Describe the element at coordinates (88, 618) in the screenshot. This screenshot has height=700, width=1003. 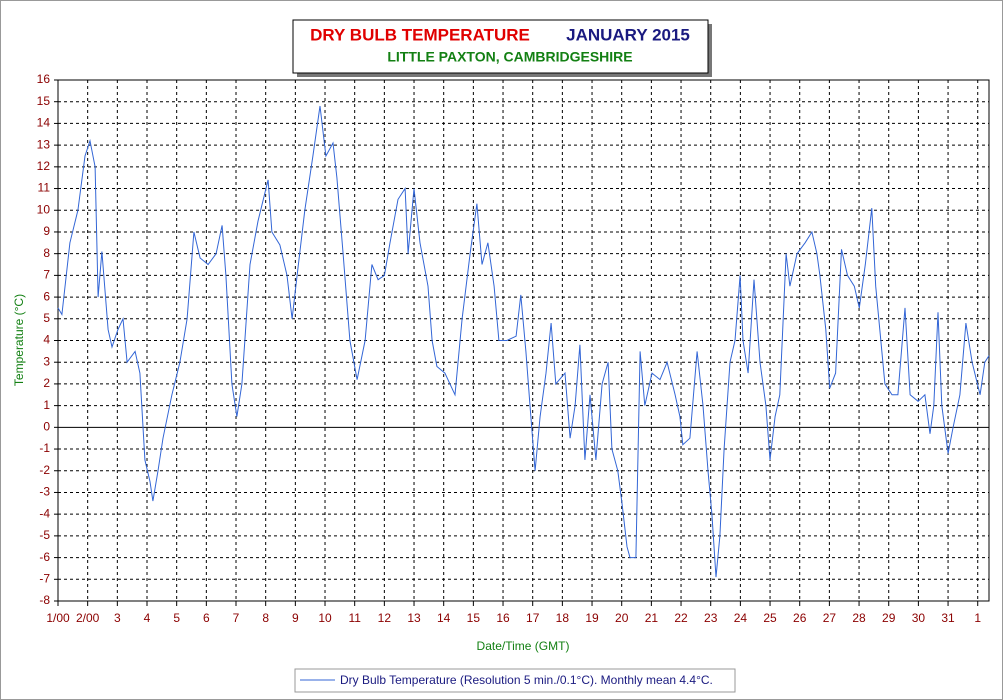
I see `x-tick-label: 2/00` at that location.